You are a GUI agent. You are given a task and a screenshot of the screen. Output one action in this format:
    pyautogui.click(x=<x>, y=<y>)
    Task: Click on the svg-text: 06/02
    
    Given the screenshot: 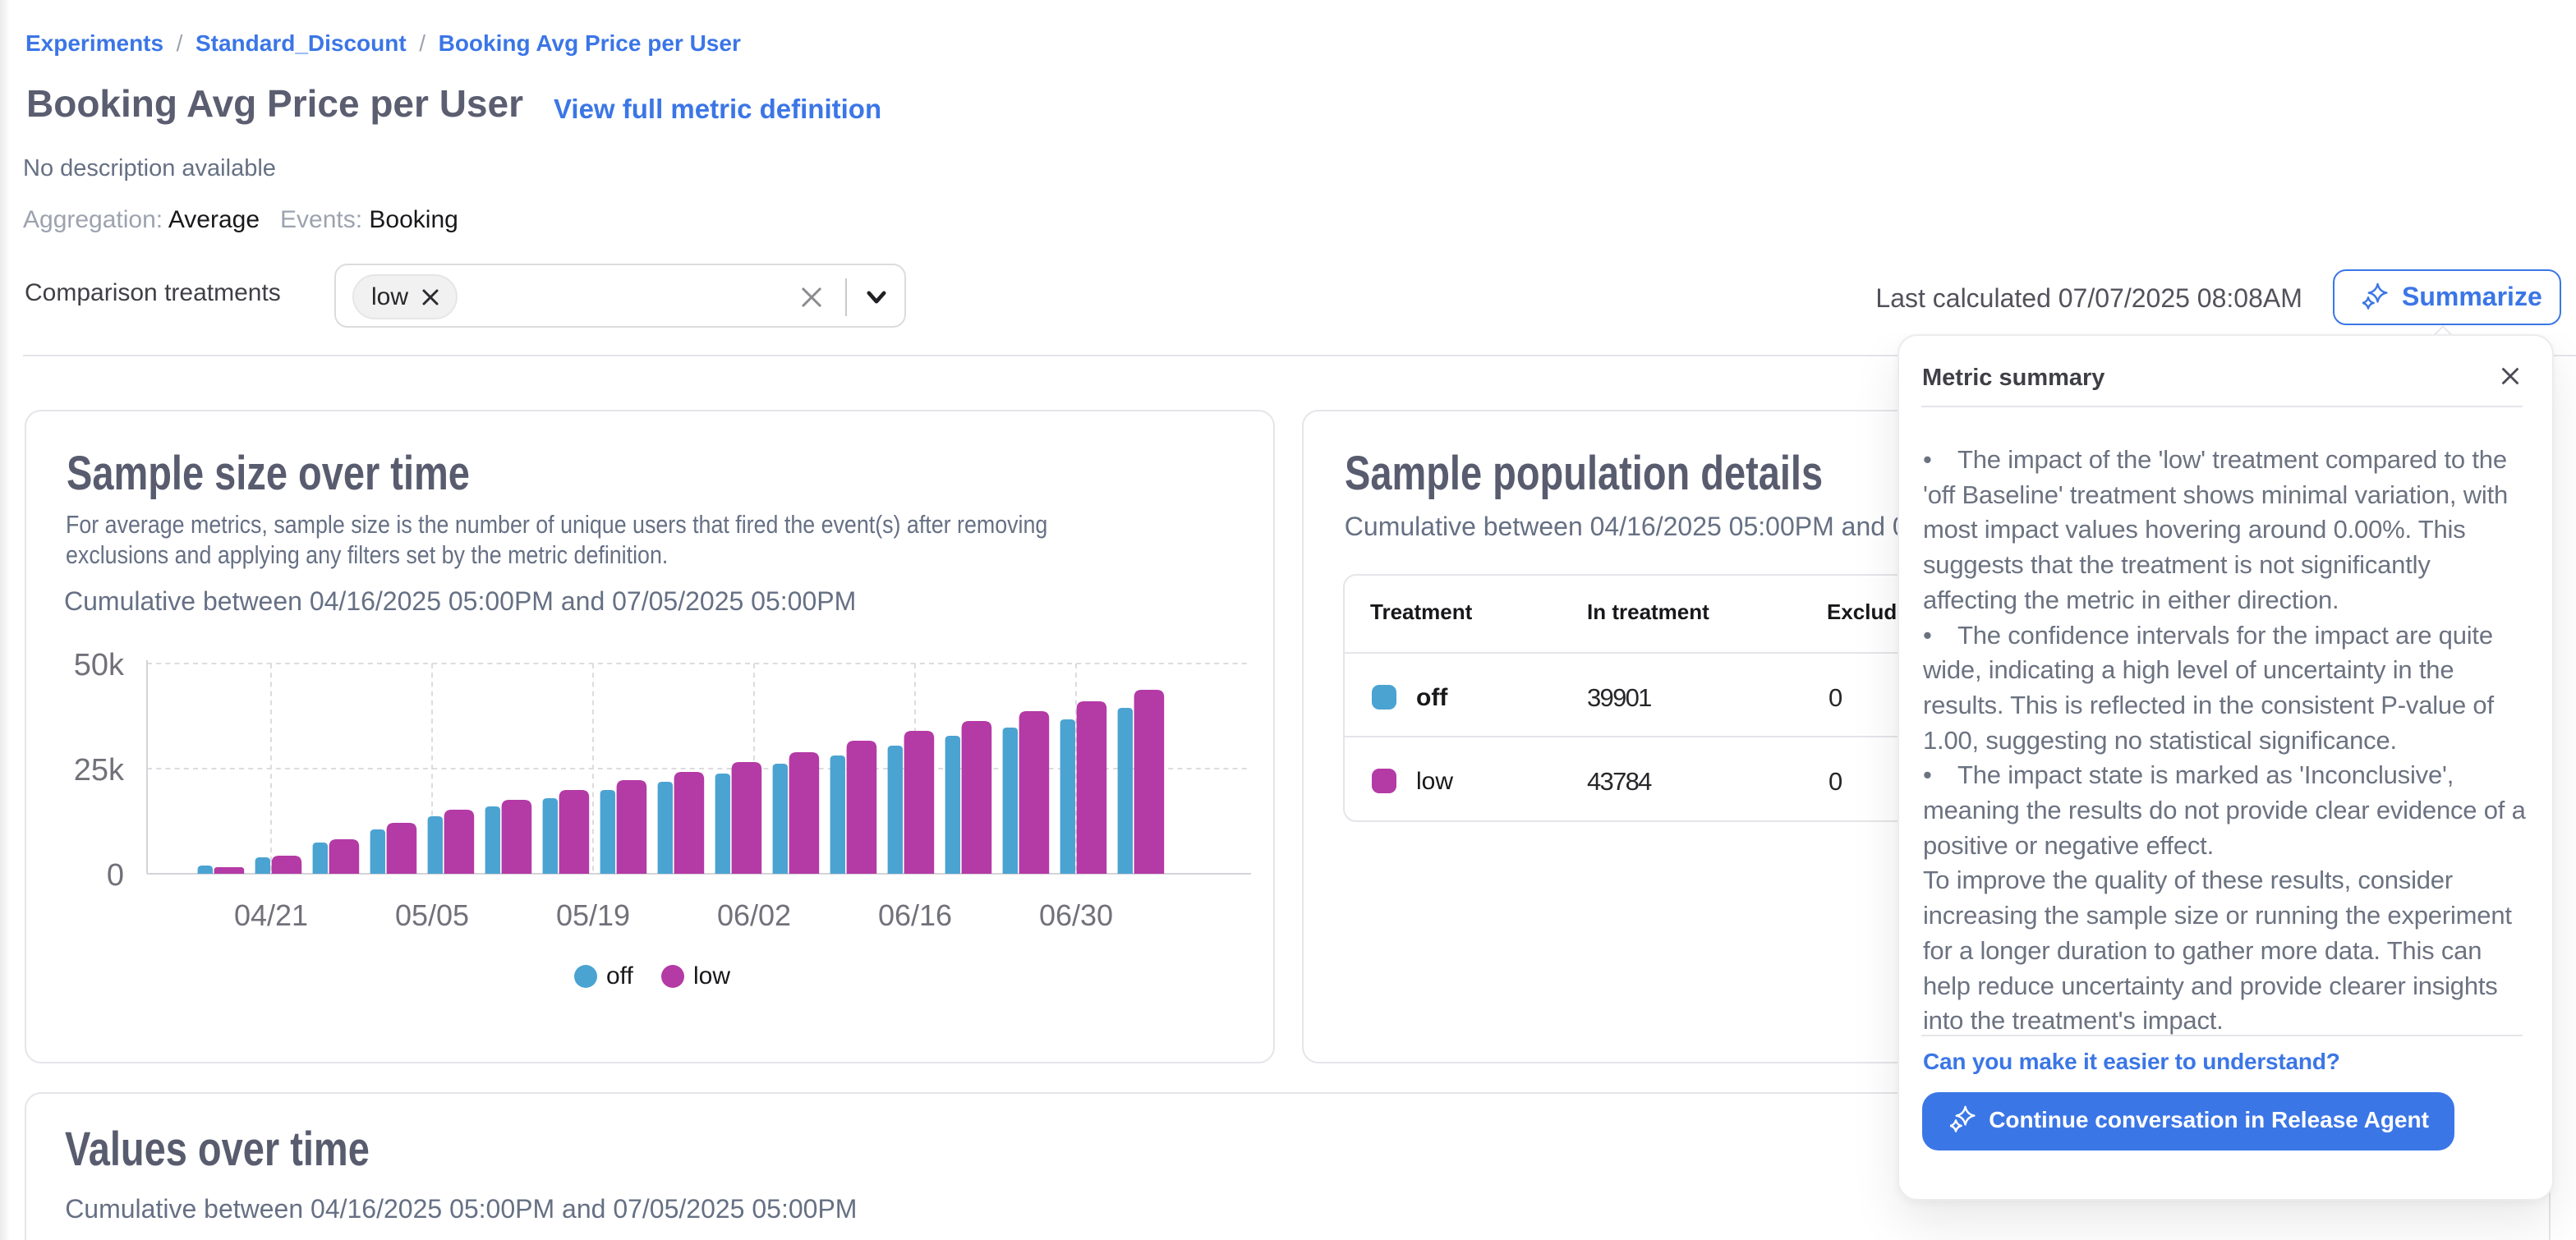 What is the action you would take?
    pyautogui.click(x=754, y=915)
    